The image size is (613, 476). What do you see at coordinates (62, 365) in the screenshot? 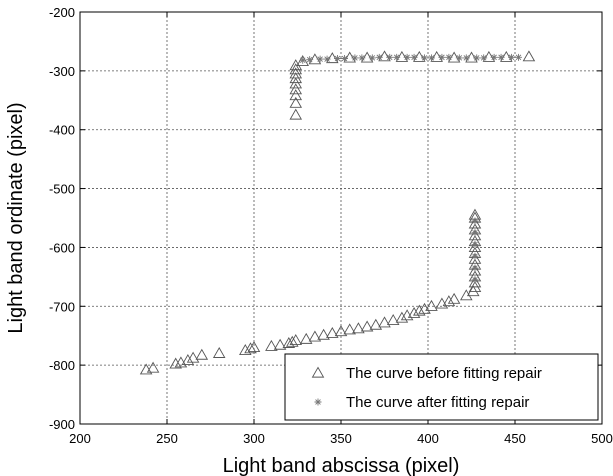
I see `y-tick-label: -800` at bounding box center [62, 365].